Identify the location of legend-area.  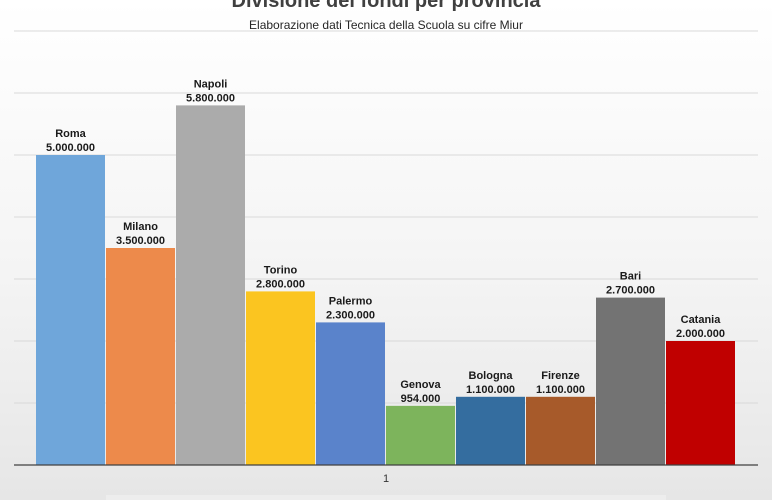
(386, 497).